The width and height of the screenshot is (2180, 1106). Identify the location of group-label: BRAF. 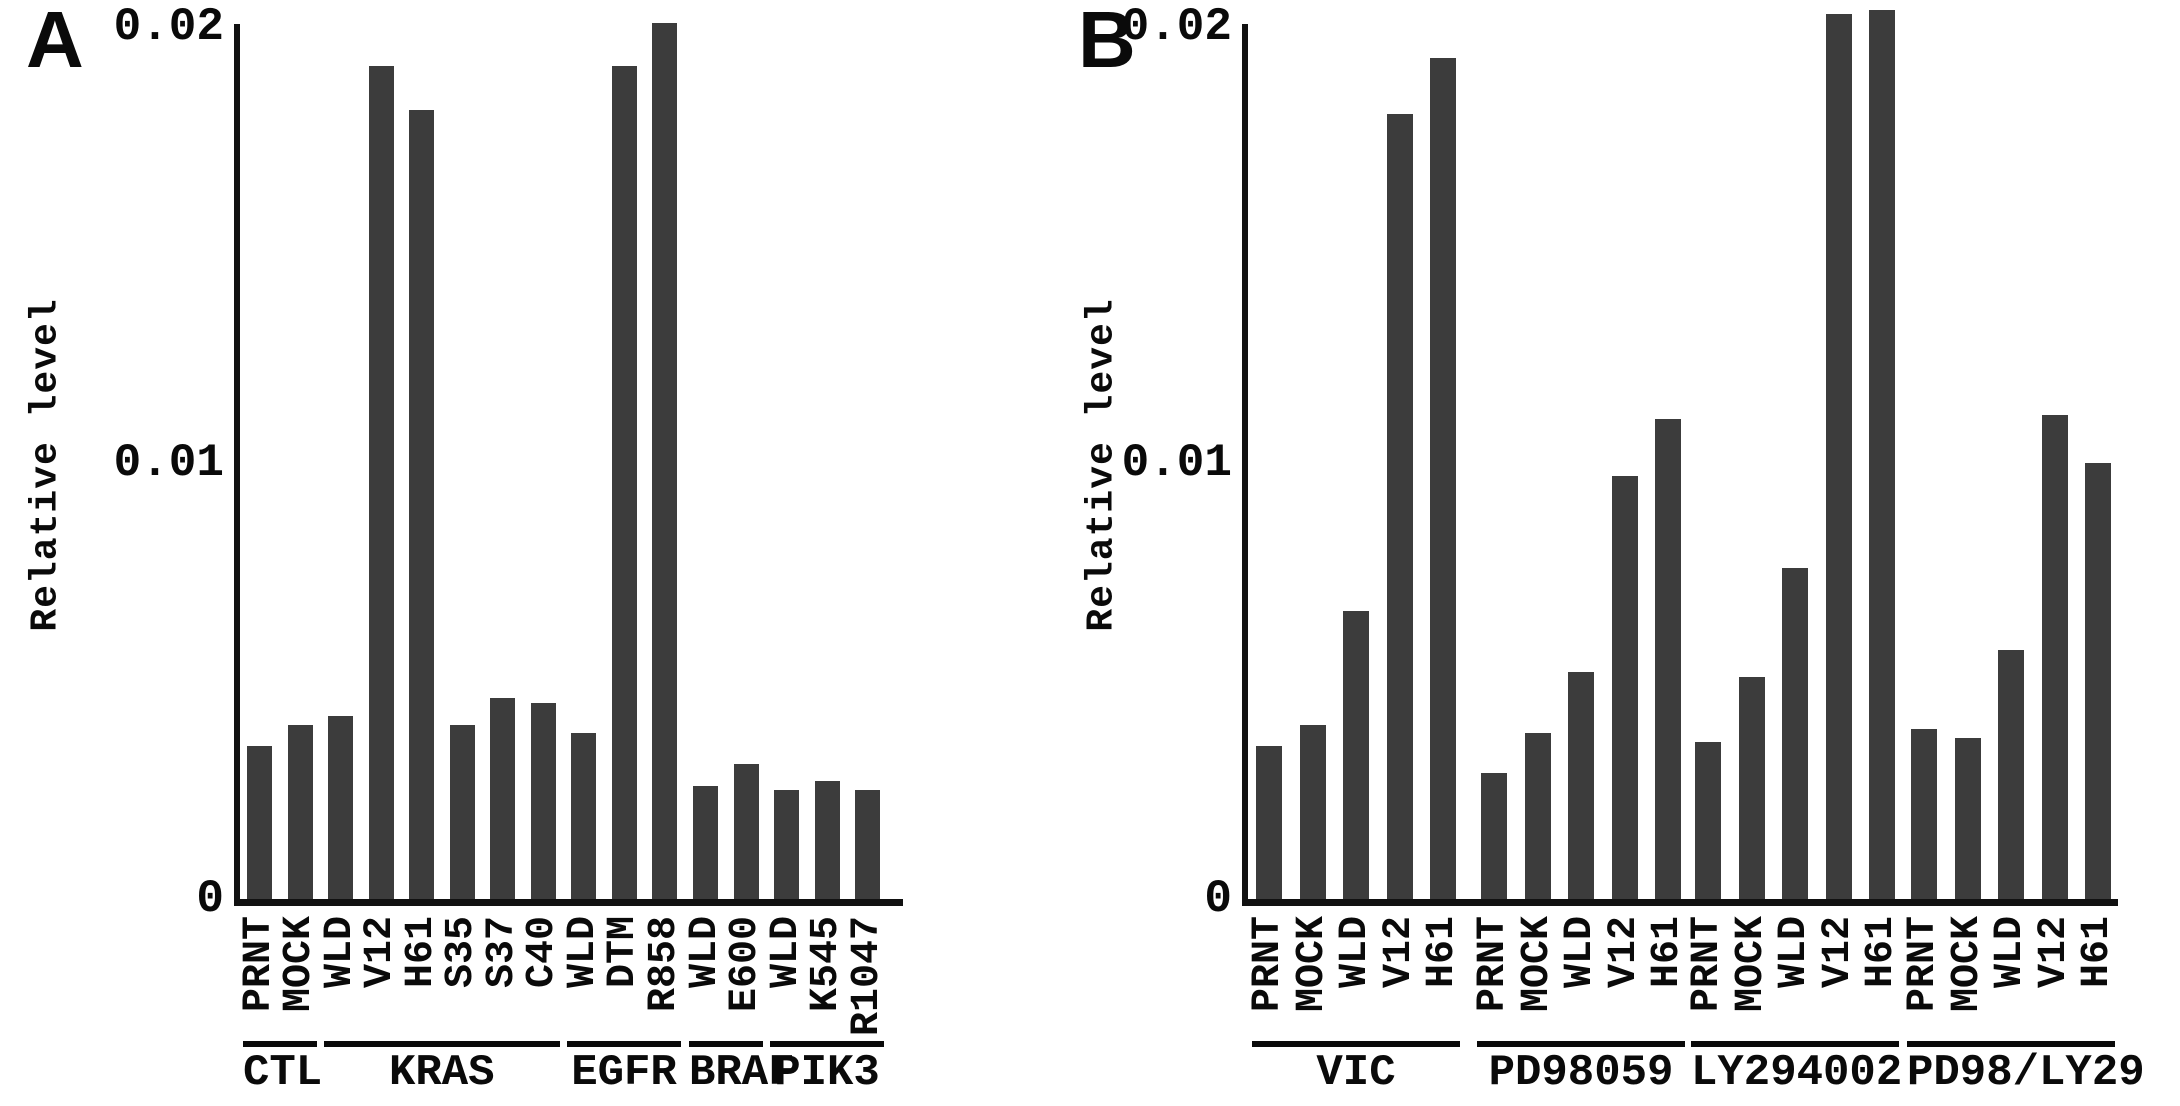
(742, 1073).